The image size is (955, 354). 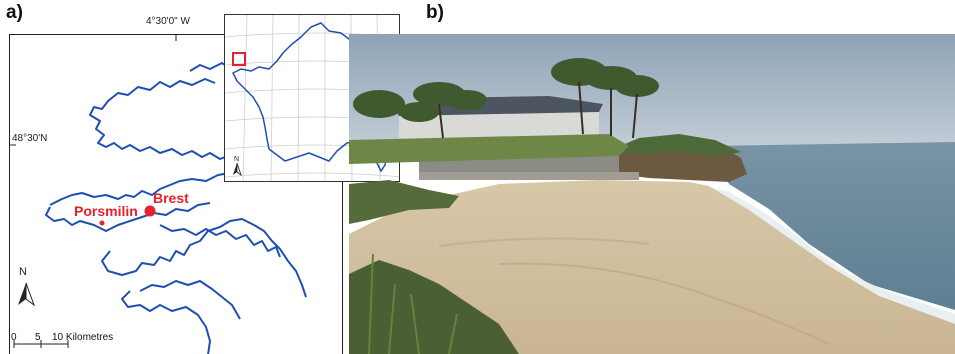 What do you see at coordinates (168, 21) in the screenshot?
I see `longitude-label: 4°30'0" W` at bounding box center [168, 21].